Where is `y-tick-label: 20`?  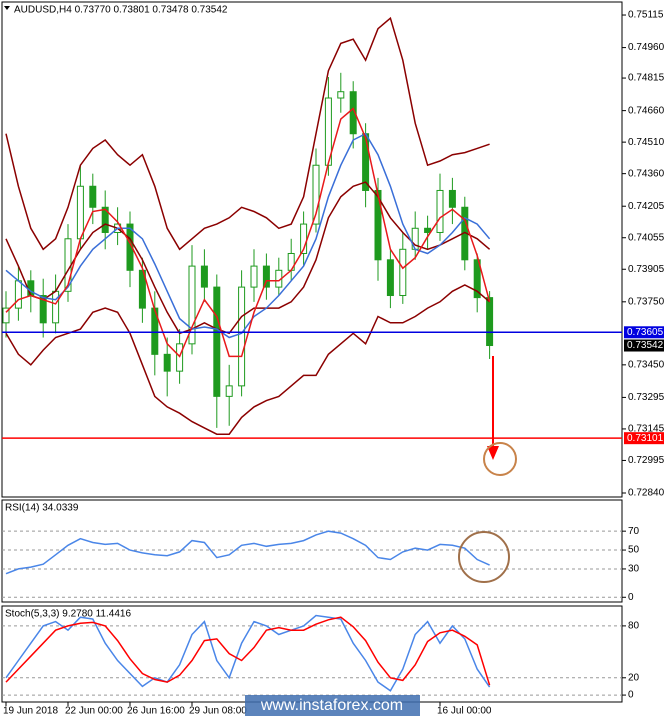 y-tick-label: 20 is located at coordinates (634, 677).